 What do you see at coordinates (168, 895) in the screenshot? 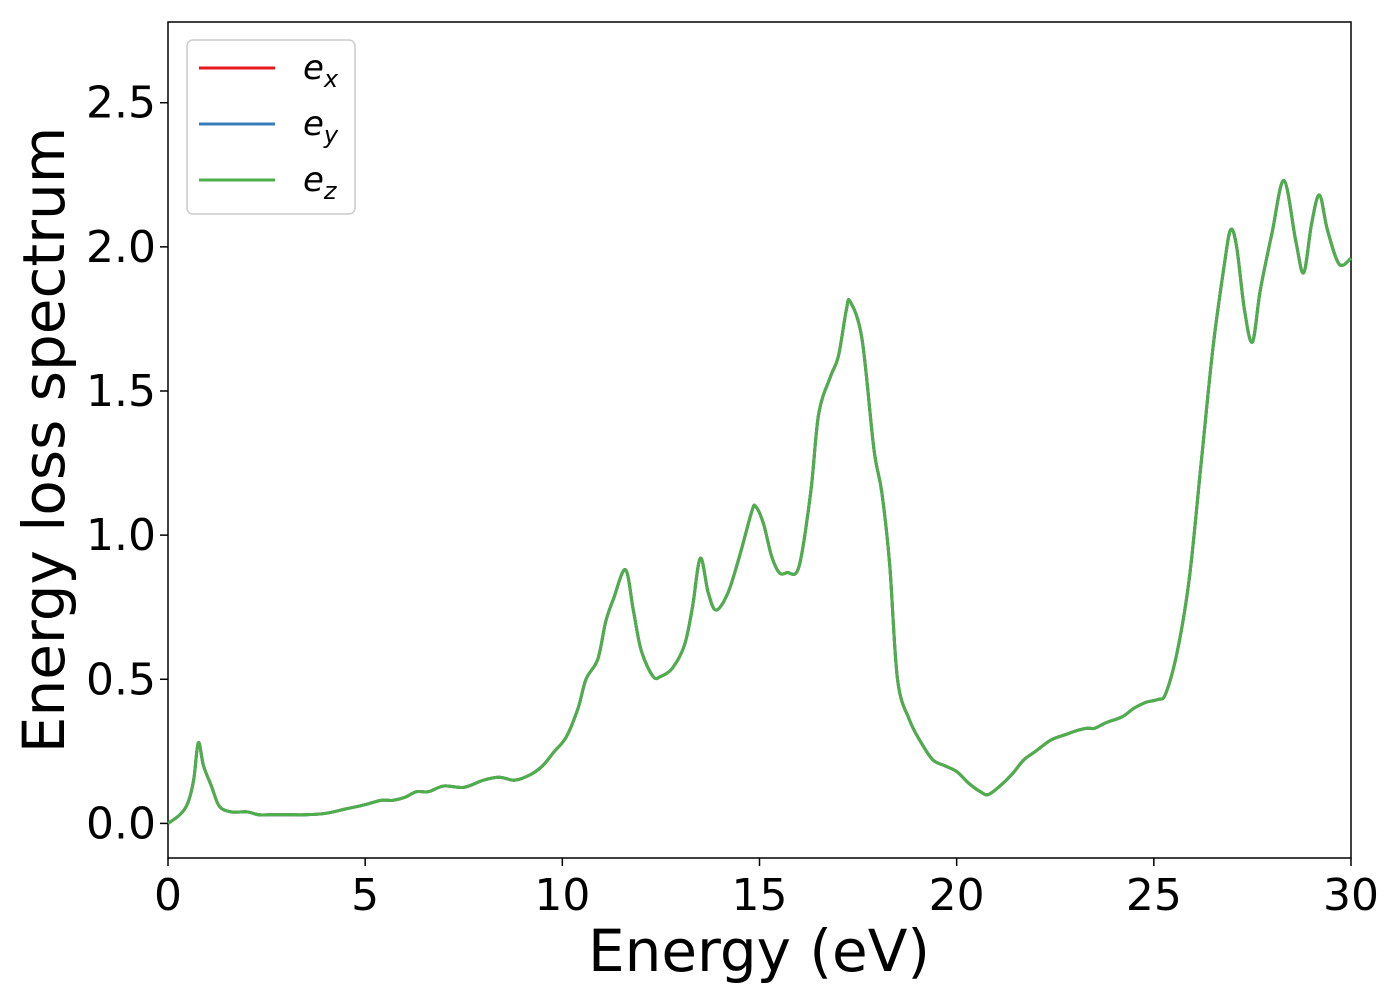
I see `x-tick-label: 0` at bounding box center [168, 895].